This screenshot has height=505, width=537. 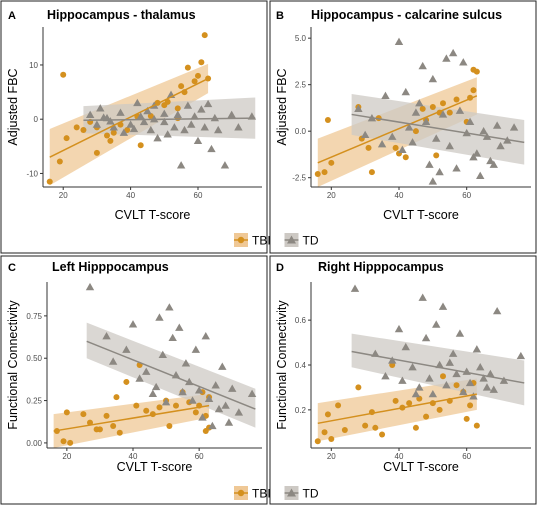 What do you see at coordinates (280, 268) in the screenshot?
I see `panel-letter: D` at bounding box center [280, 268].